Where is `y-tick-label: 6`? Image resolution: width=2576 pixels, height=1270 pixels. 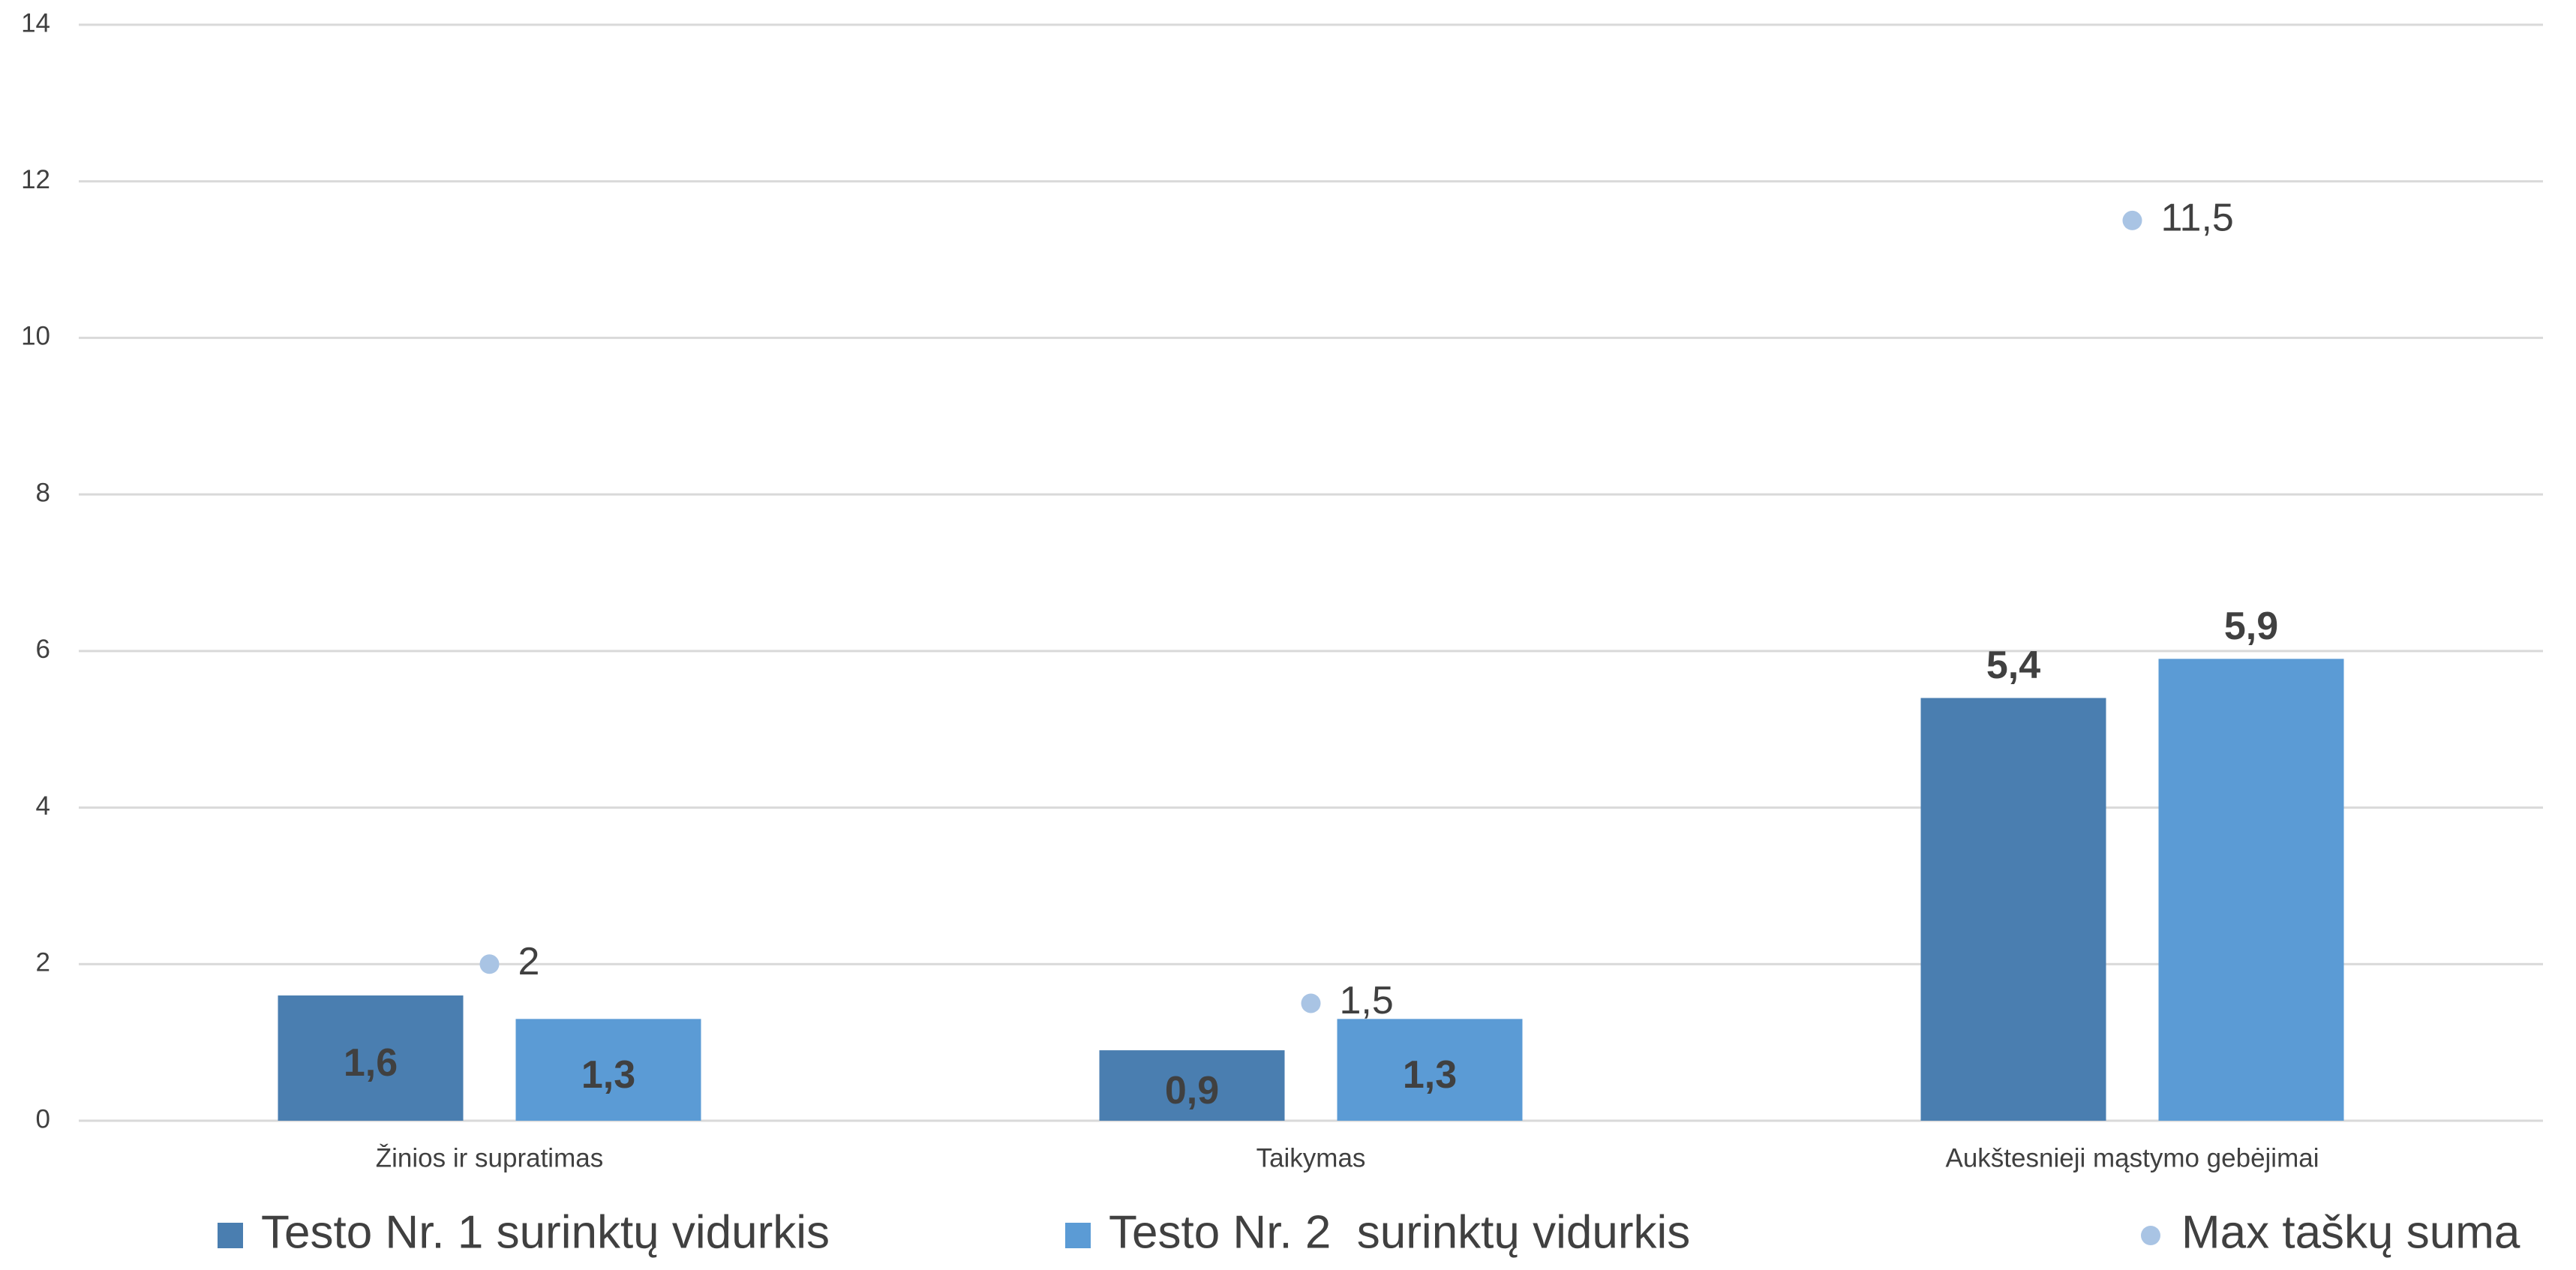 y-tick-label: 6 is located at coordinates (43, 649).